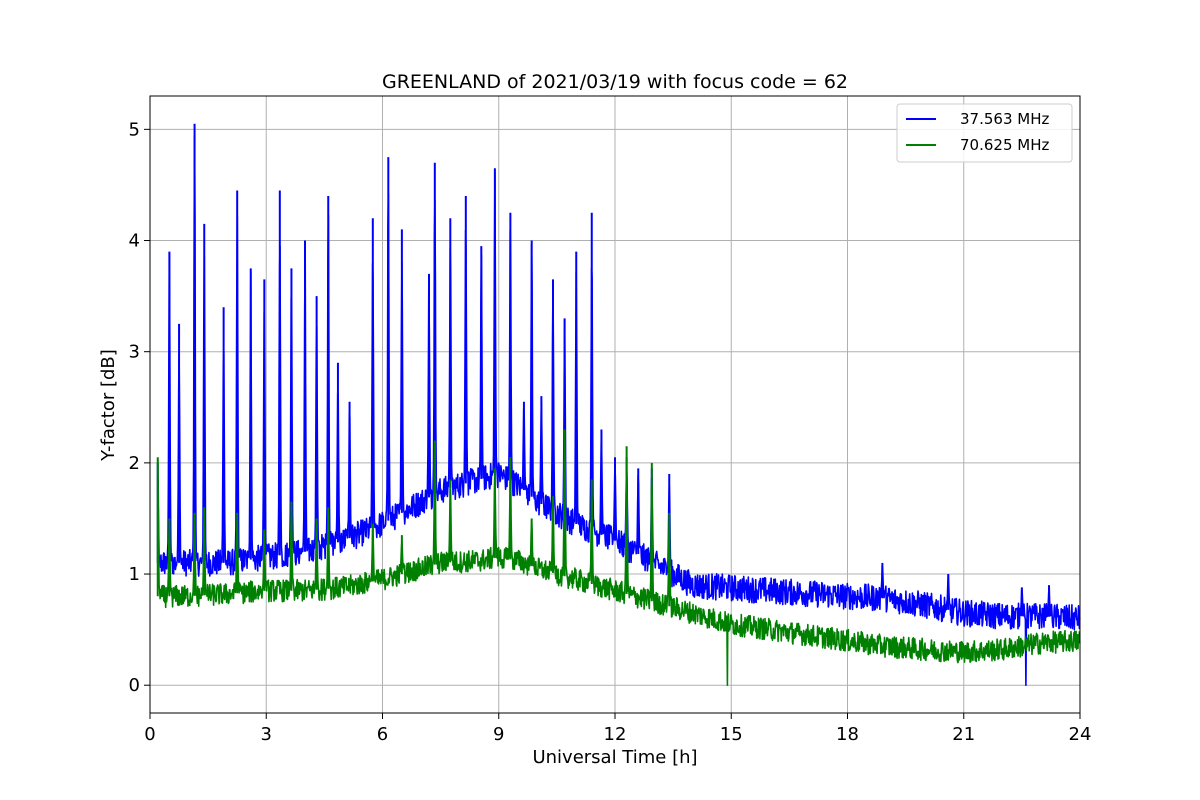 The height and width of the screenshot is (800, 1200). I want to click on y-axis-label: Y-factor [dB], so click(108, 405).